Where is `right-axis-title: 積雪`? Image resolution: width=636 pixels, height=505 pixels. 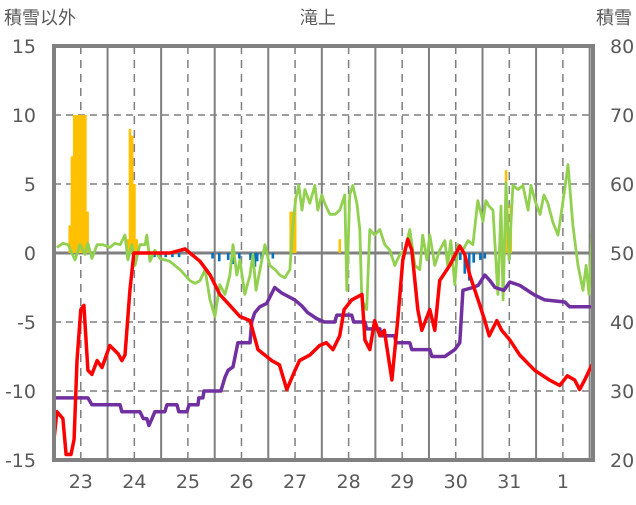
right-axis-title: 積雪 is located at coordinates (614, 18).